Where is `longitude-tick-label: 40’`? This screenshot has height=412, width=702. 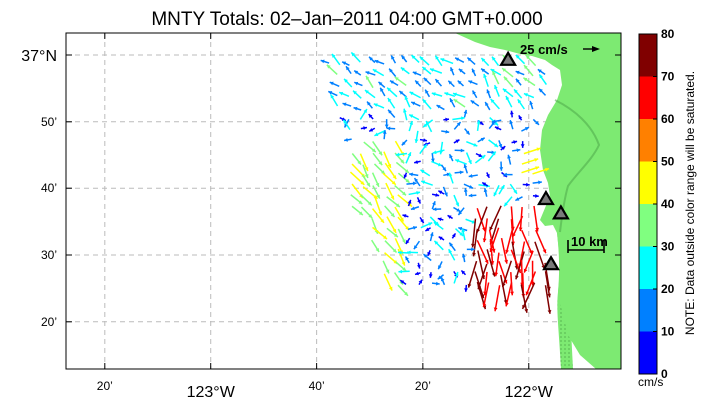 longitude-tick-label: 40’ is located at coordinates (317, 386).